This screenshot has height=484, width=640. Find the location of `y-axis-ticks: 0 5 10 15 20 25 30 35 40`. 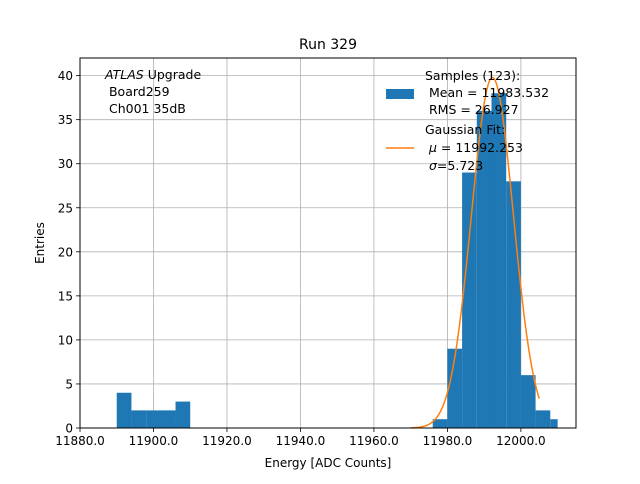

y-axis-ticks: 0 5 10 15 20 25 30 35 40 is located at coordinates (69, 252).